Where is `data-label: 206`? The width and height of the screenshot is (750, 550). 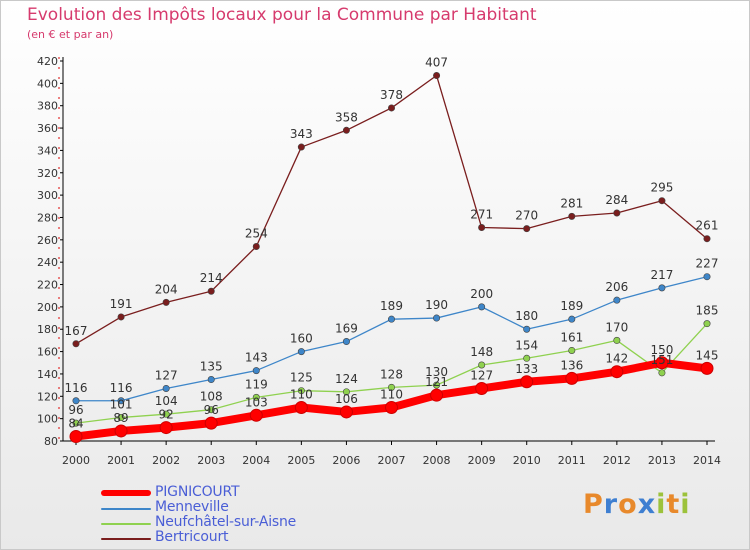 data-label: 206 is located at coordinates (616, 287).